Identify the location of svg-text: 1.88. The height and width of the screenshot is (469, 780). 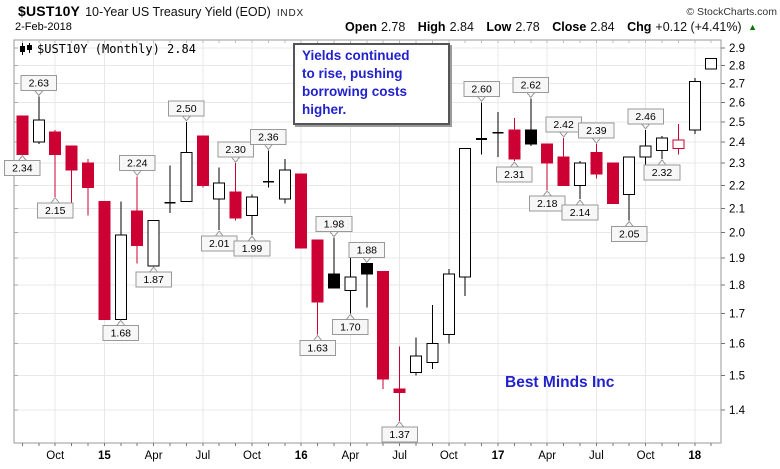
(367, 250).